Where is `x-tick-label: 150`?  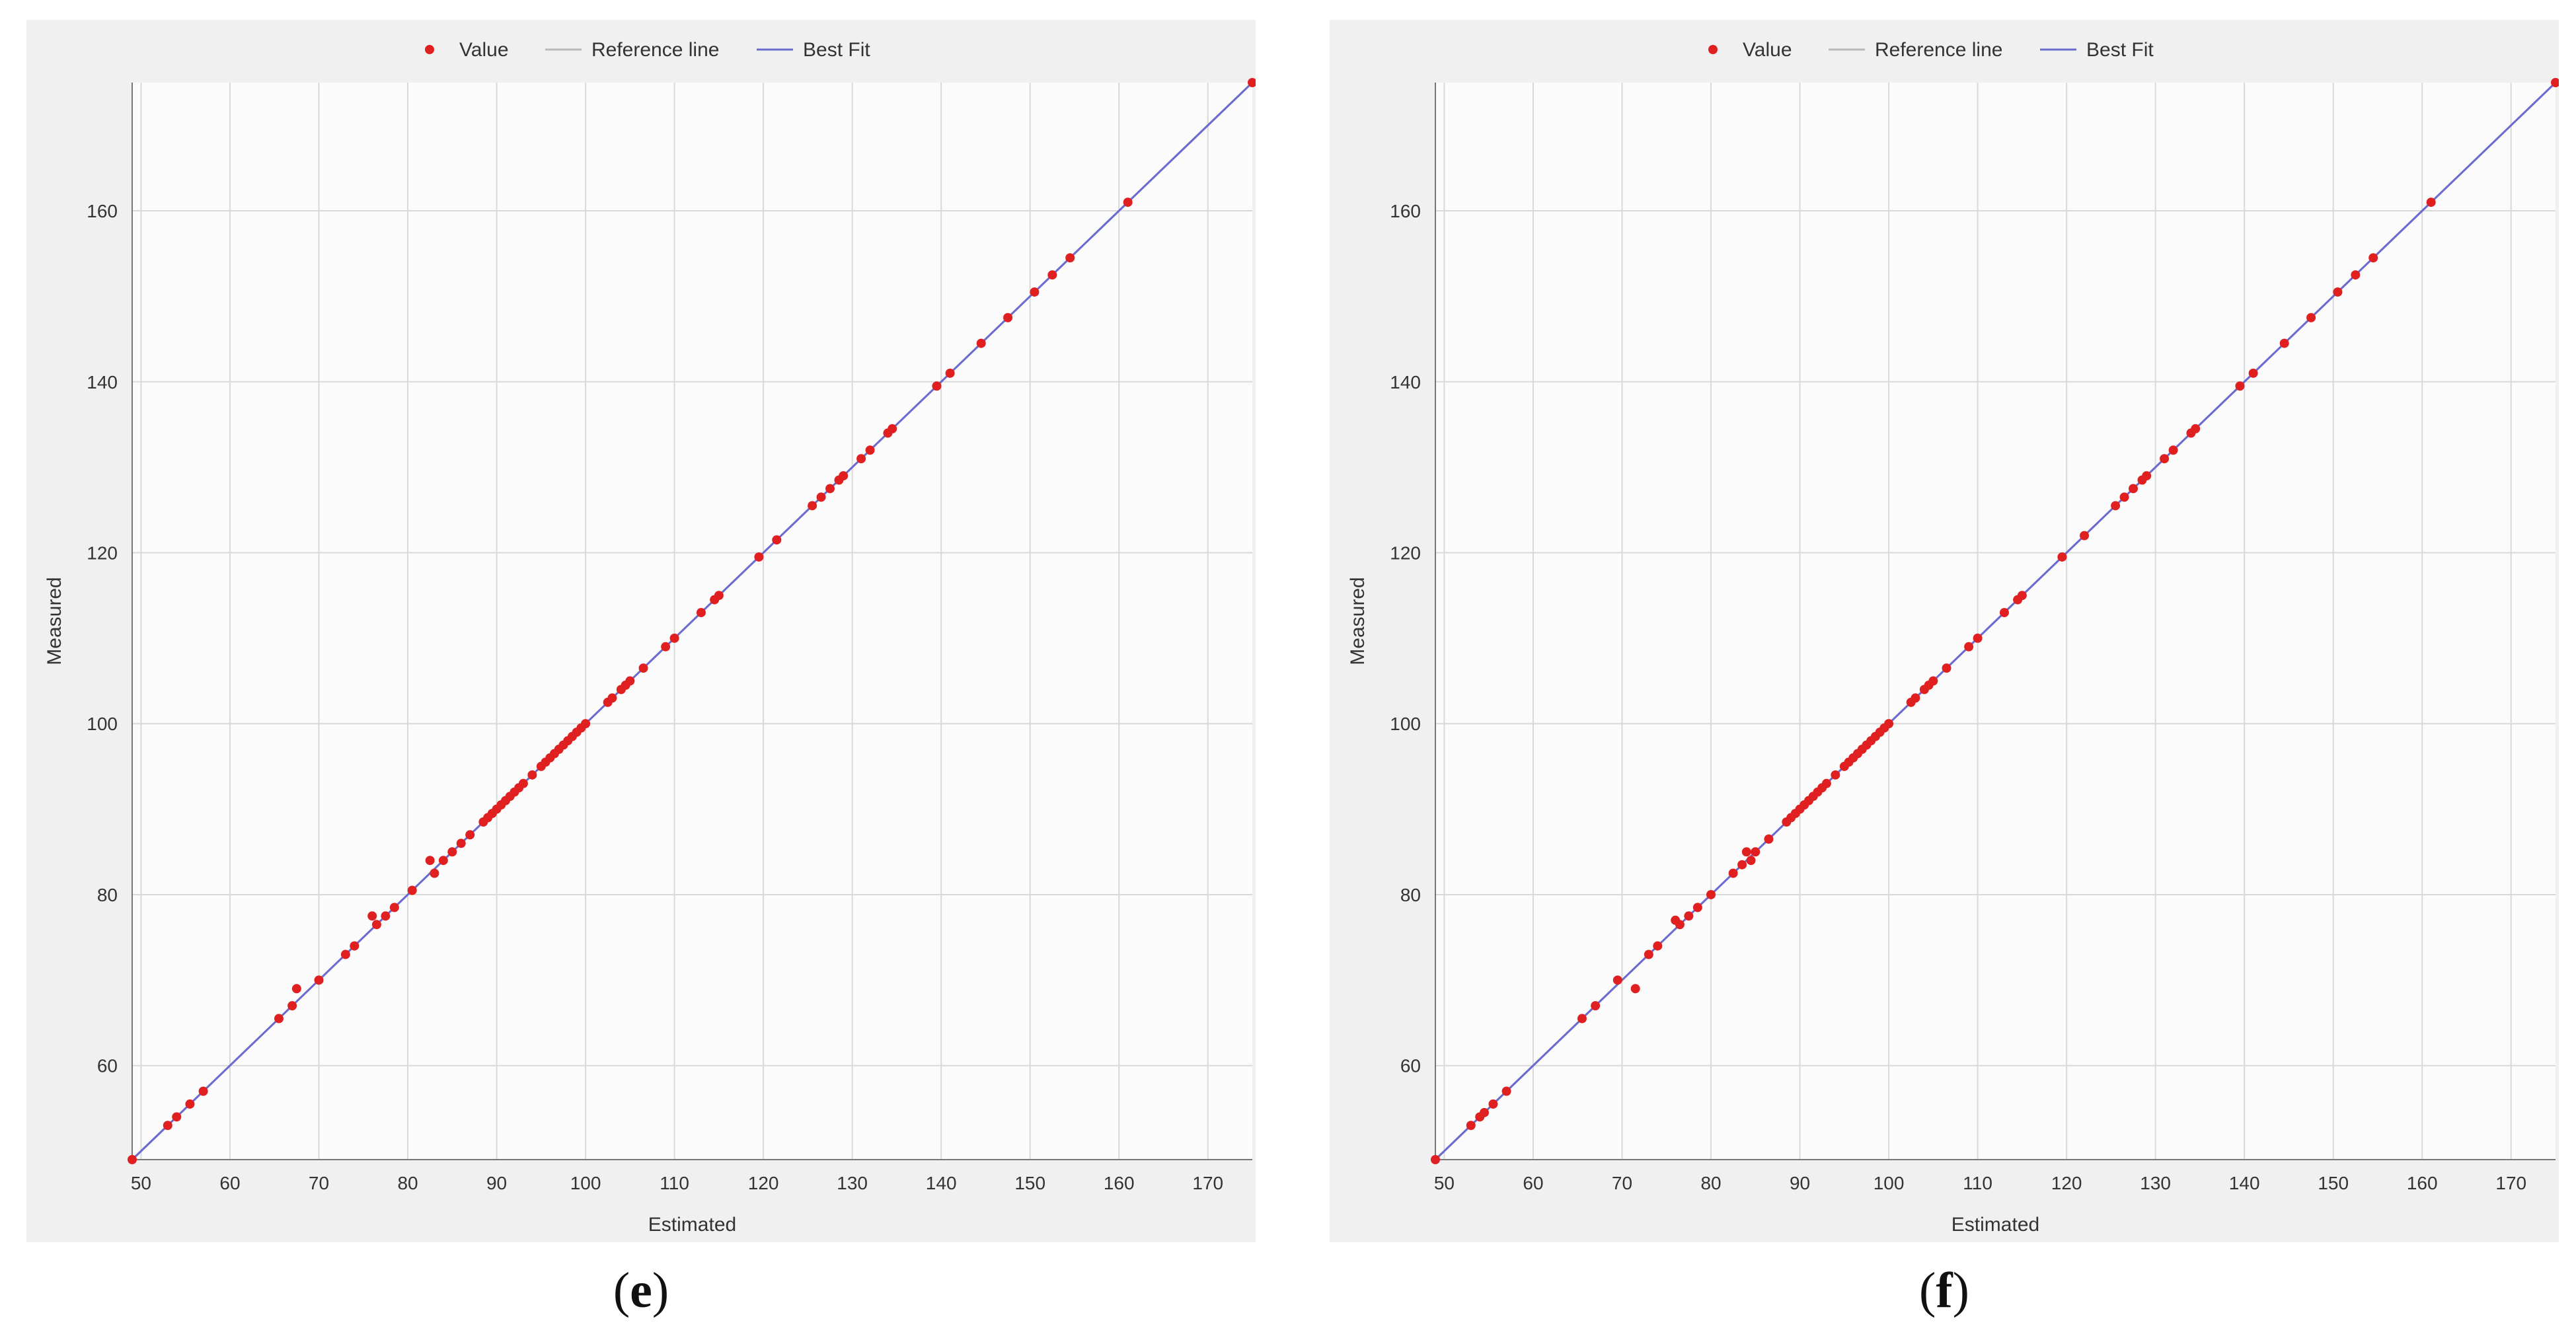
x-tick-label: 150 is located at coordinates (1029, 1183).